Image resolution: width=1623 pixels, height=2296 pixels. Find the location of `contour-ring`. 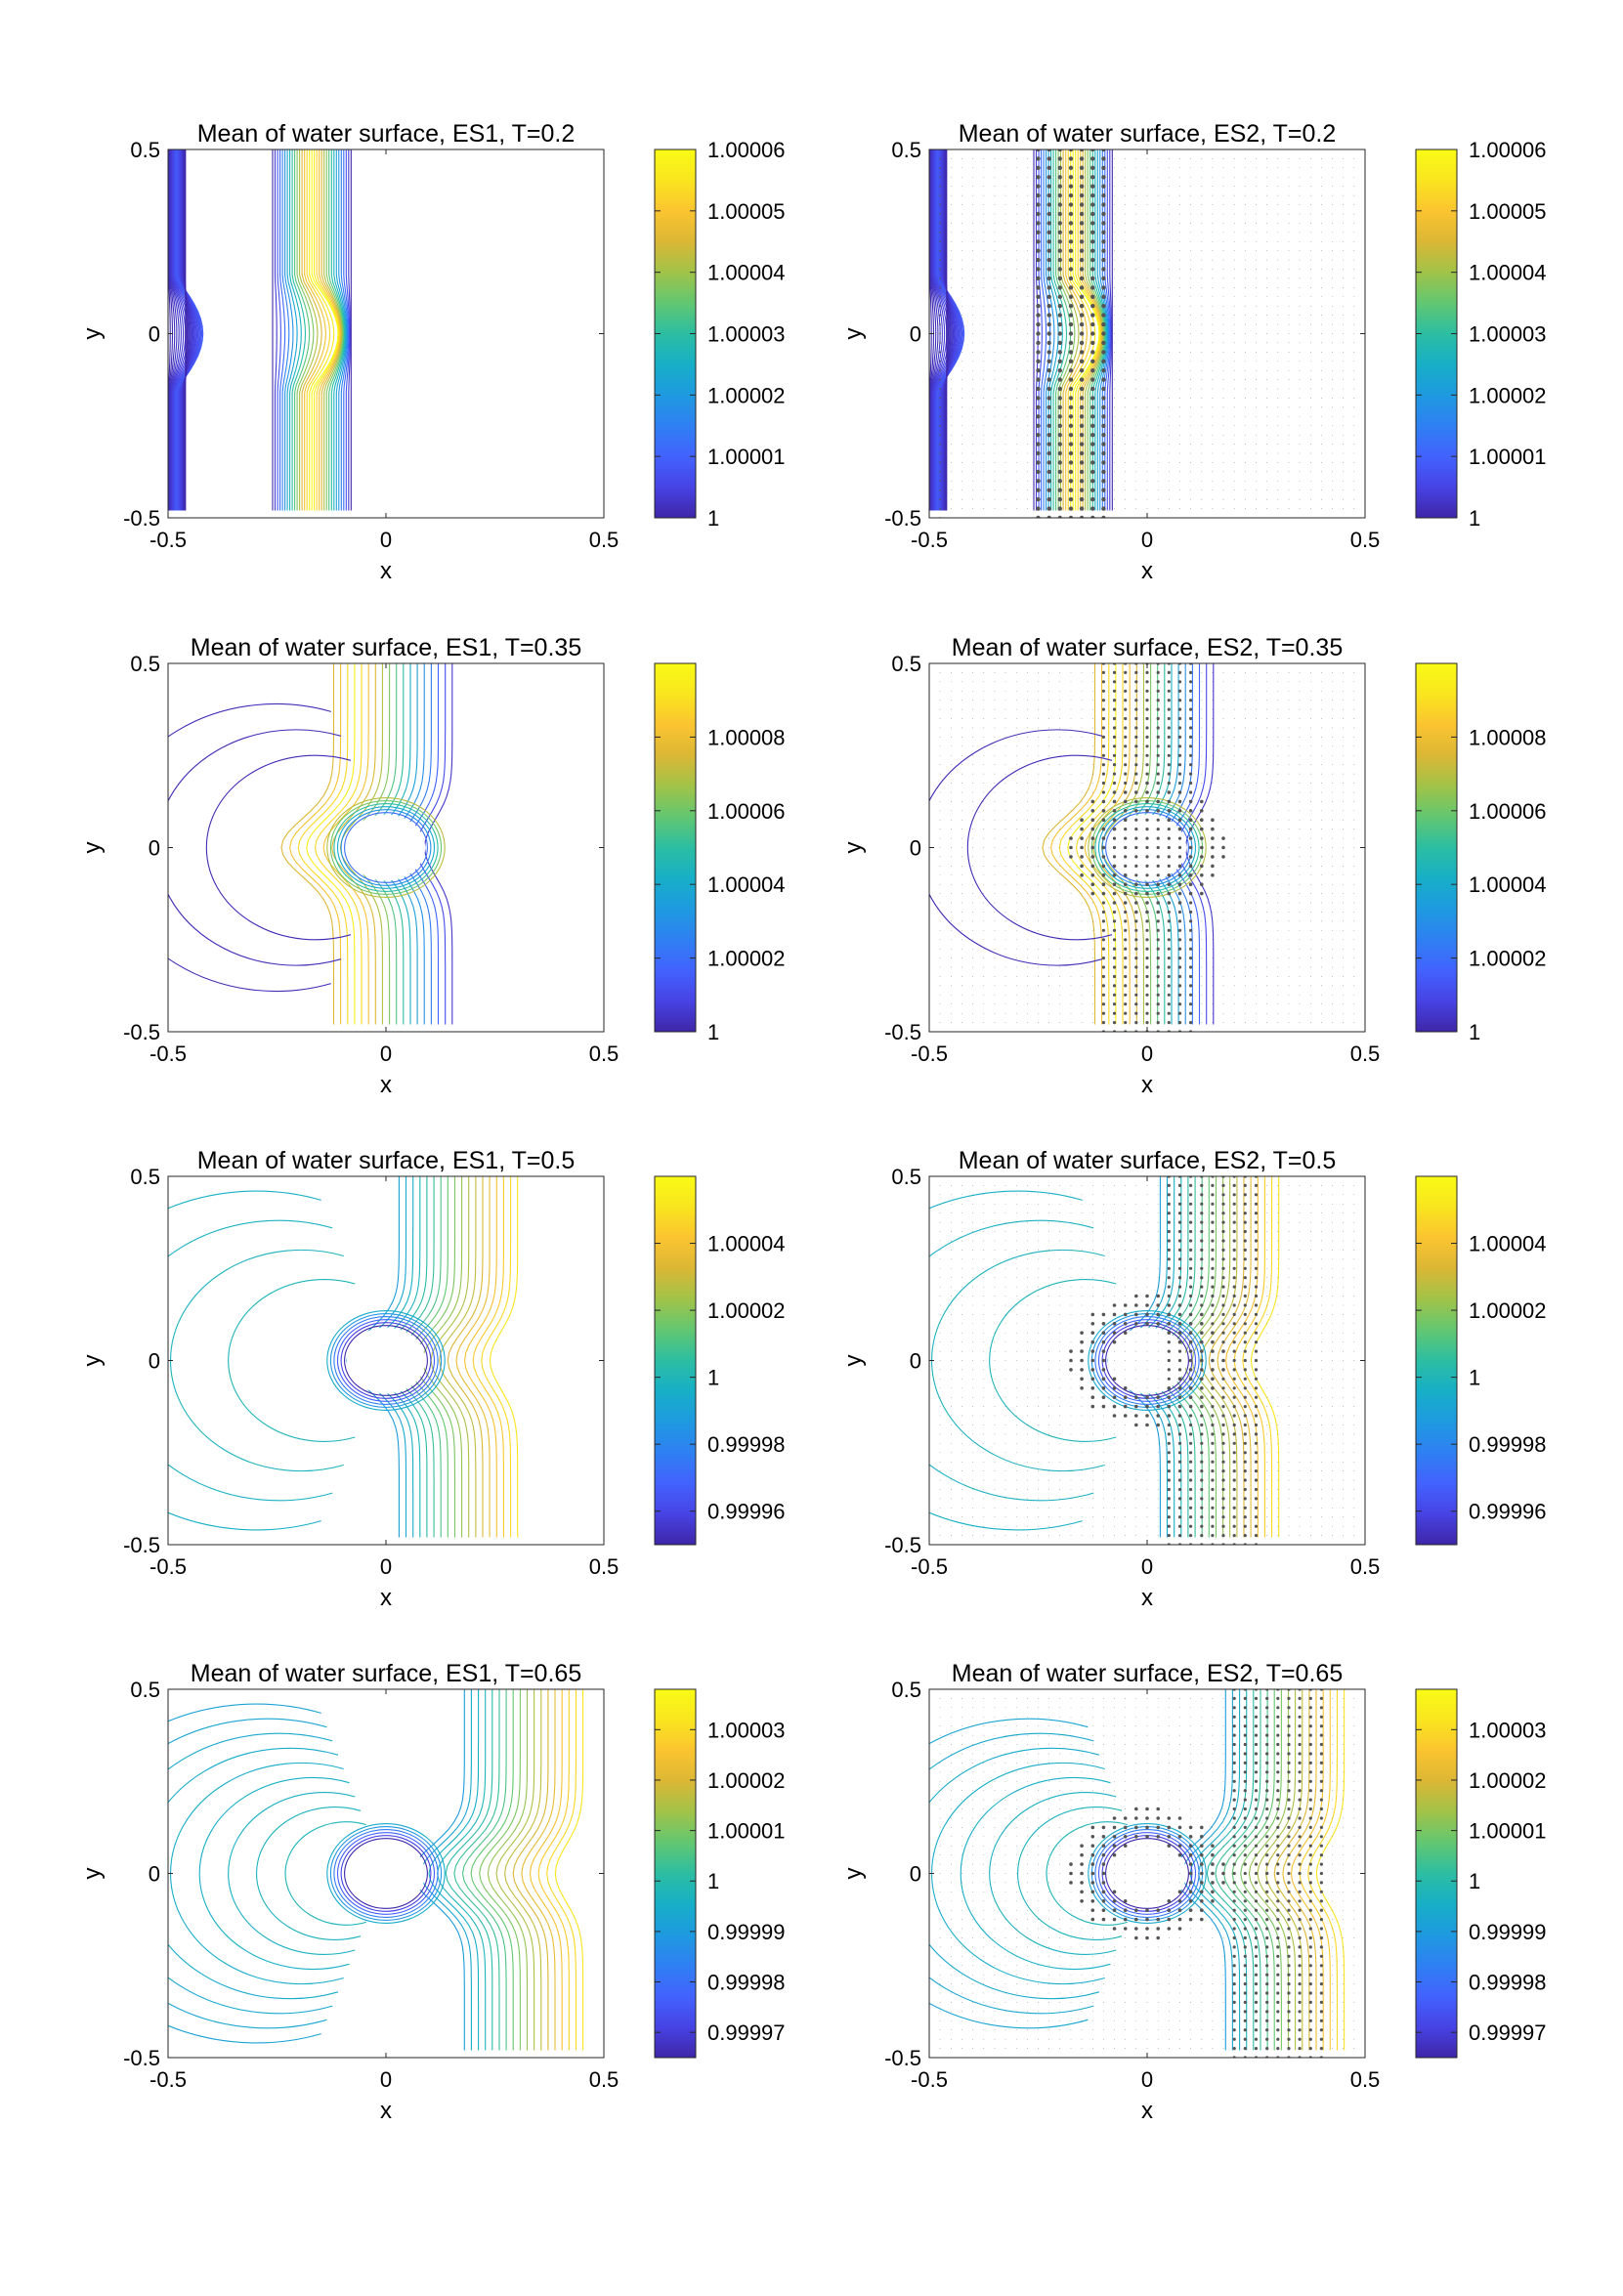

contour-ring is located at coordinates (386, 1361).